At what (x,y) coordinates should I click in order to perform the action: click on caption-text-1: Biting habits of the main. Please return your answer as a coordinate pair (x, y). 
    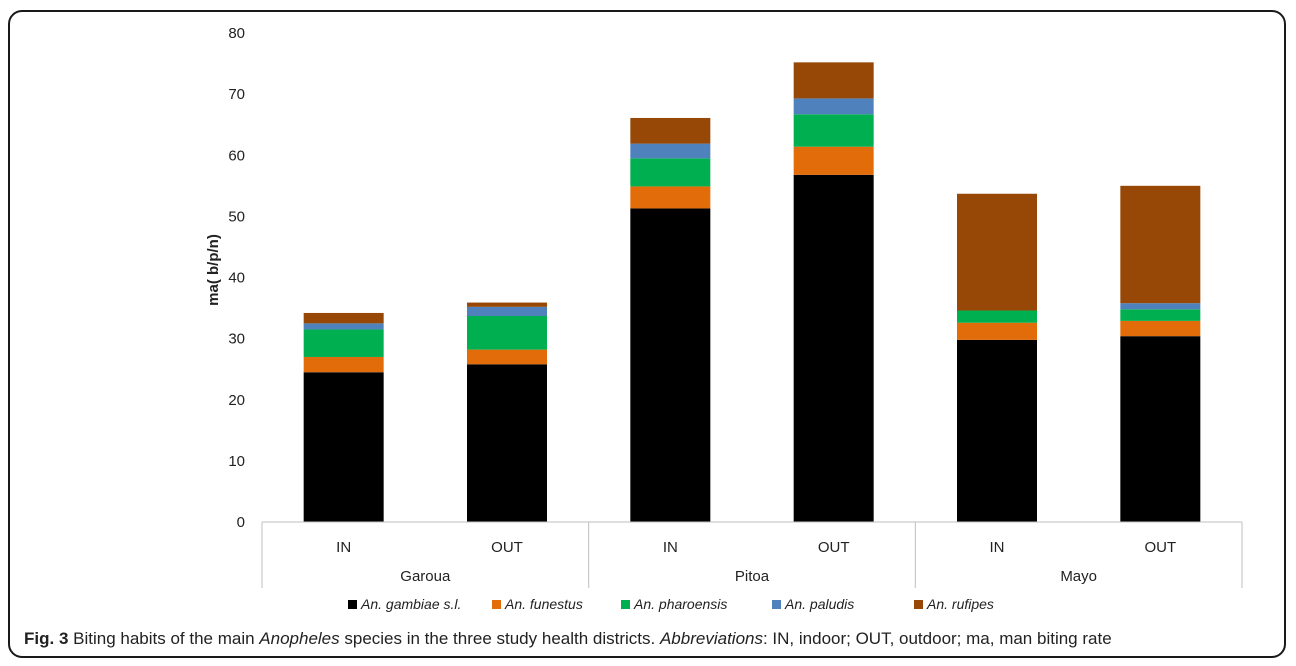
    Looking at the image, I should click on (164, 638).